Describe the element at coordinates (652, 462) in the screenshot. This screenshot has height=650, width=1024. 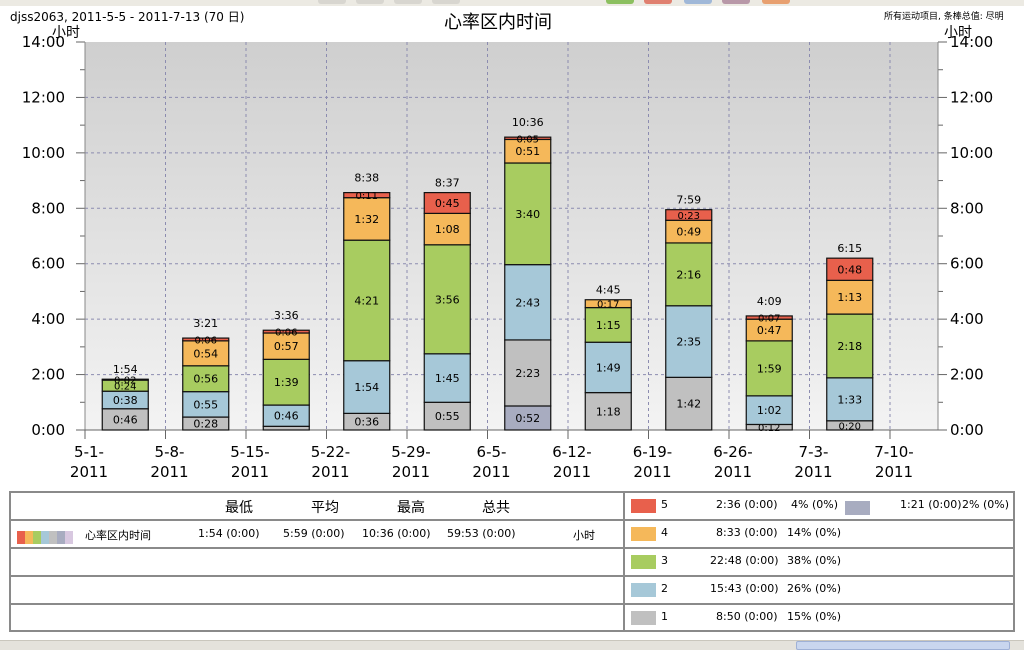
I see `x-tick-label: 6-19-2011` at that location.